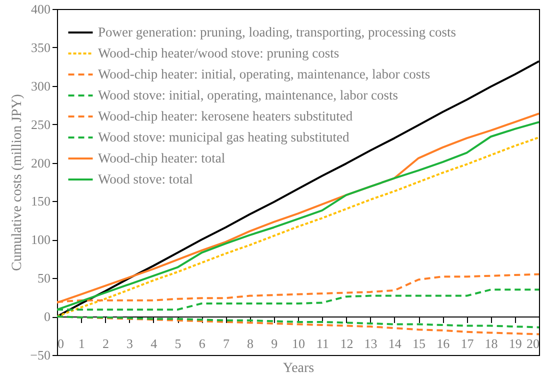 The image size is (550, 381). Describe the element at coordinates (467, 344) in the screenshot. I see `x-tick-label: 17` at that location.